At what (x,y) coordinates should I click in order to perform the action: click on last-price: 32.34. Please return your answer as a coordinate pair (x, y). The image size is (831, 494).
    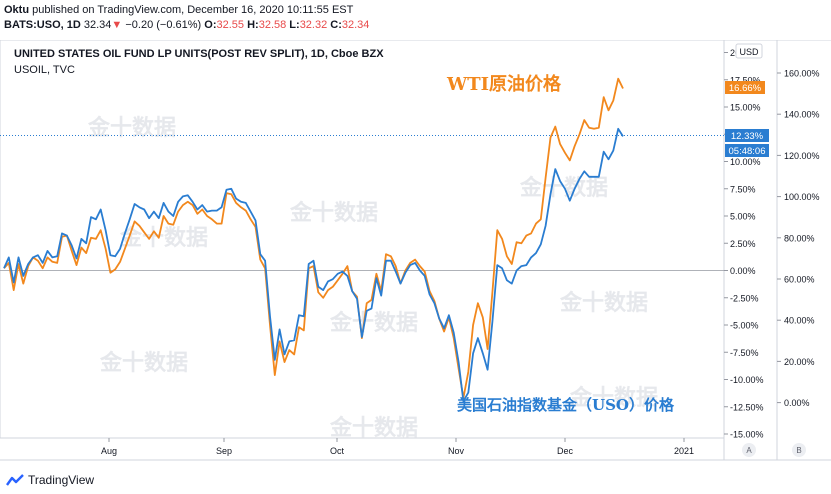
    Looking at the image, I should click on (97, 25).